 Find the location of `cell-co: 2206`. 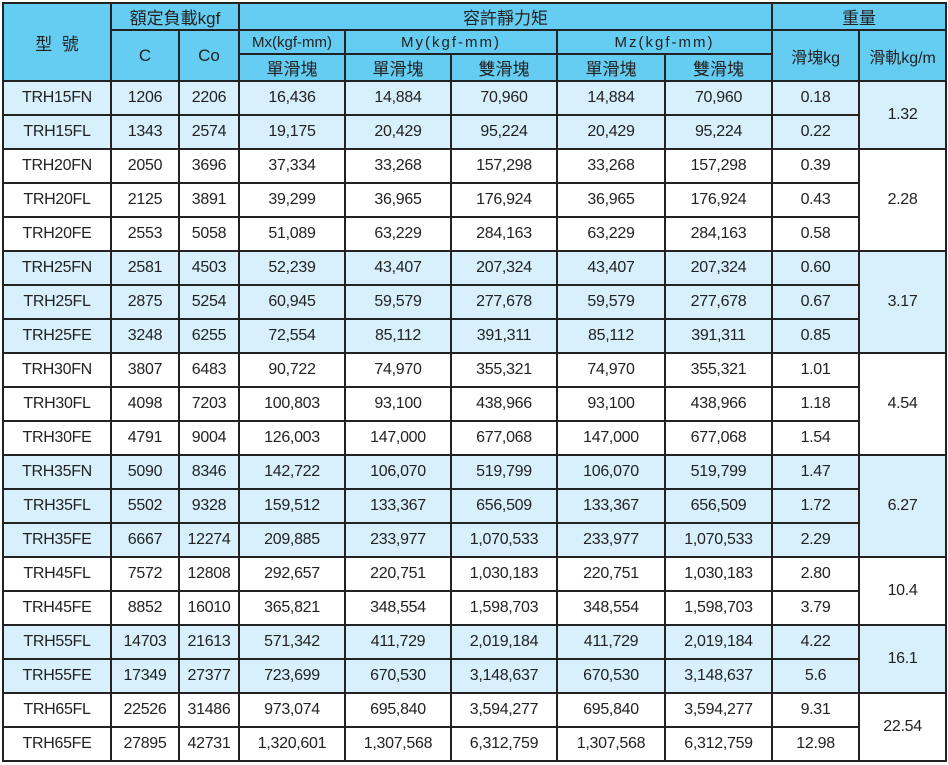

cell-co: 2206 is located at coordinates (209, 98).